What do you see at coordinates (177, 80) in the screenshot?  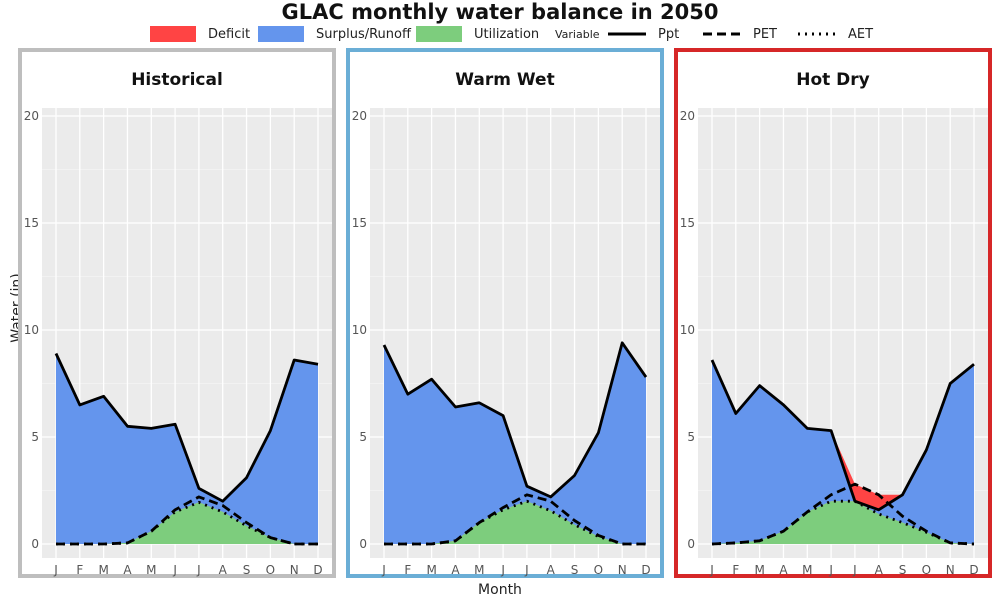 I see `panel-title: Historical` at bounding box center [177, 80].